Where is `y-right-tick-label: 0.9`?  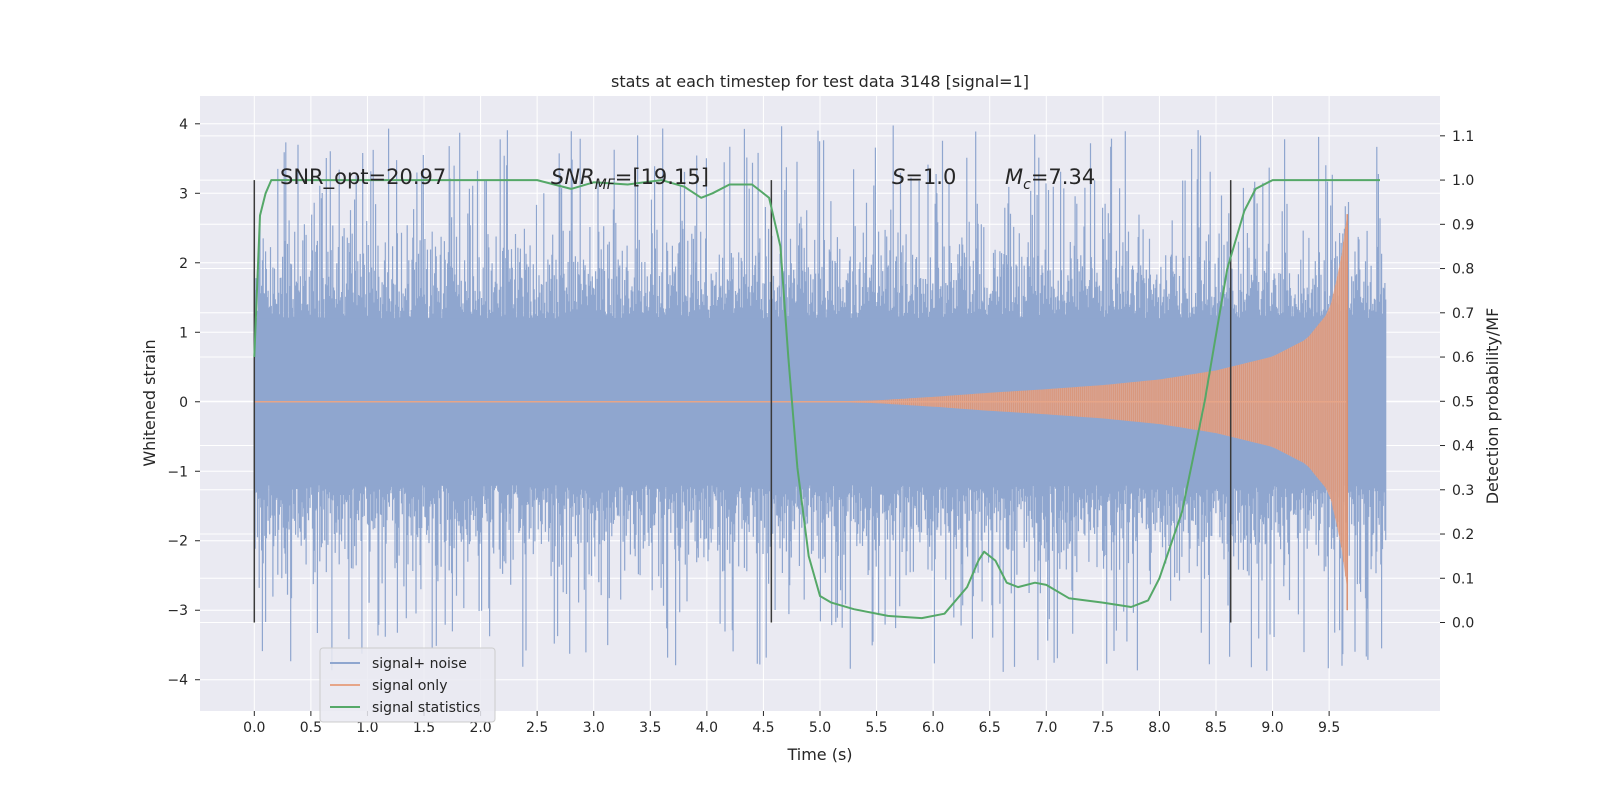 y-right-tick-label: 0.9 is located at coordinates (1463, 225).